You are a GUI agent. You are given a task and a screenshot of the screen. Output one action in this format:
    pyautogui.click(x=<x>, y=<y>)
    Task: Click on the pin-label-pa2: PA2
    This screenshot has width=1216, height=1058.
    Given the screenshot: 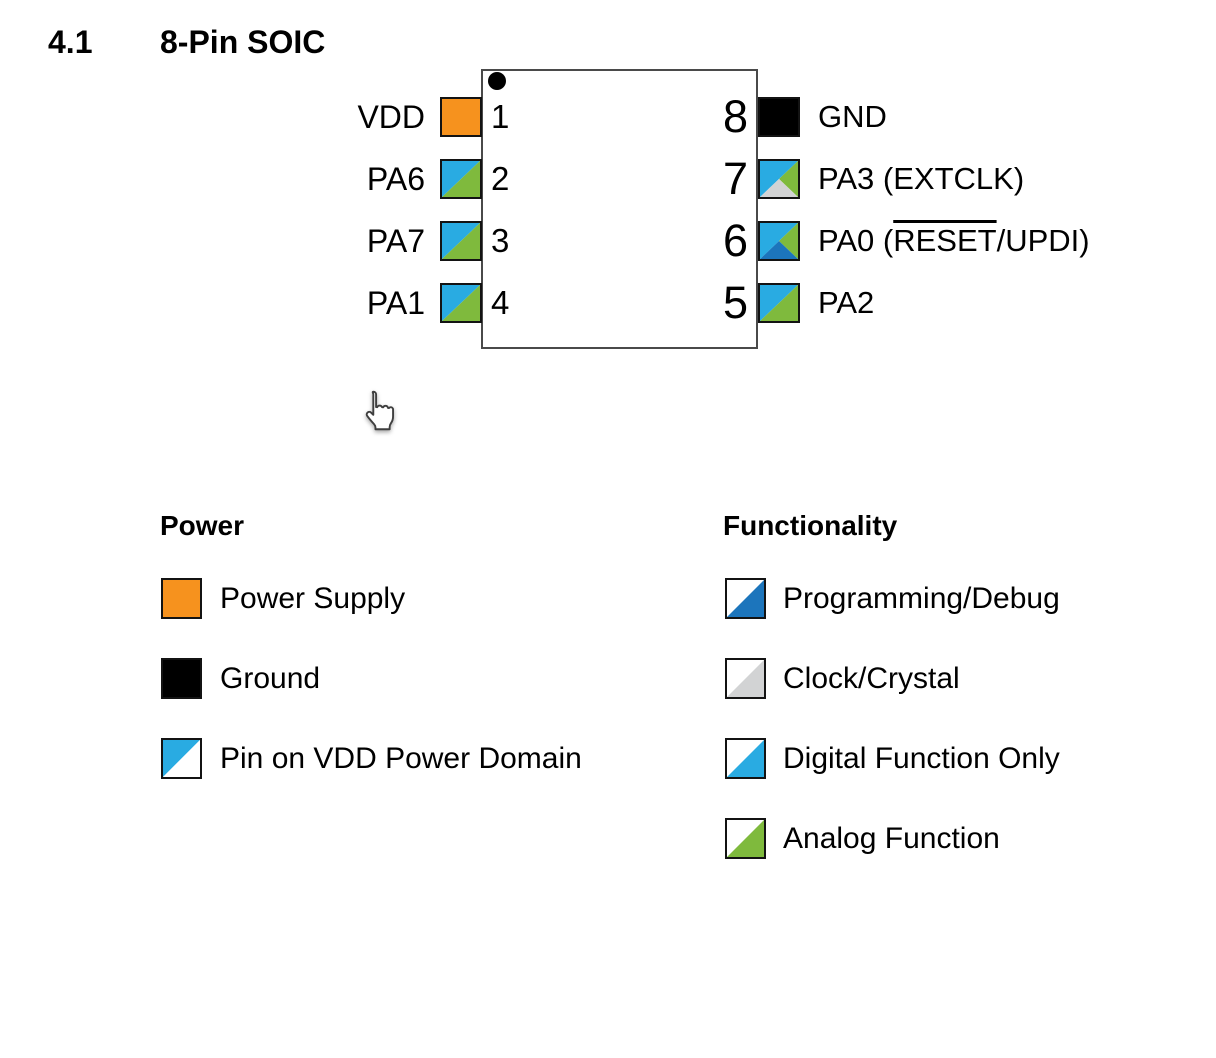 What is the action you would take?
    pyautogui.click(x=846, y=302)
    